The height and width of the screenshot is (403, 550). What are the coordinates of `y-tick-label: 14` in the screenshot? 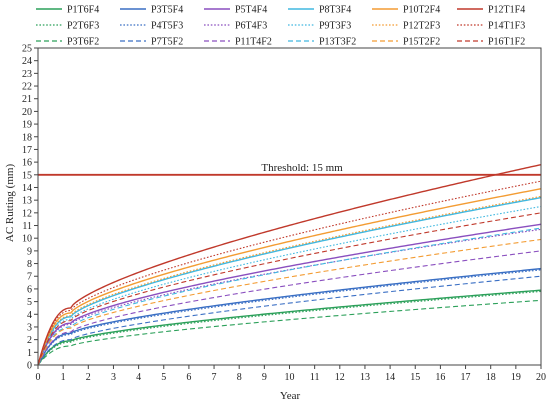 It's located at (27, 188).